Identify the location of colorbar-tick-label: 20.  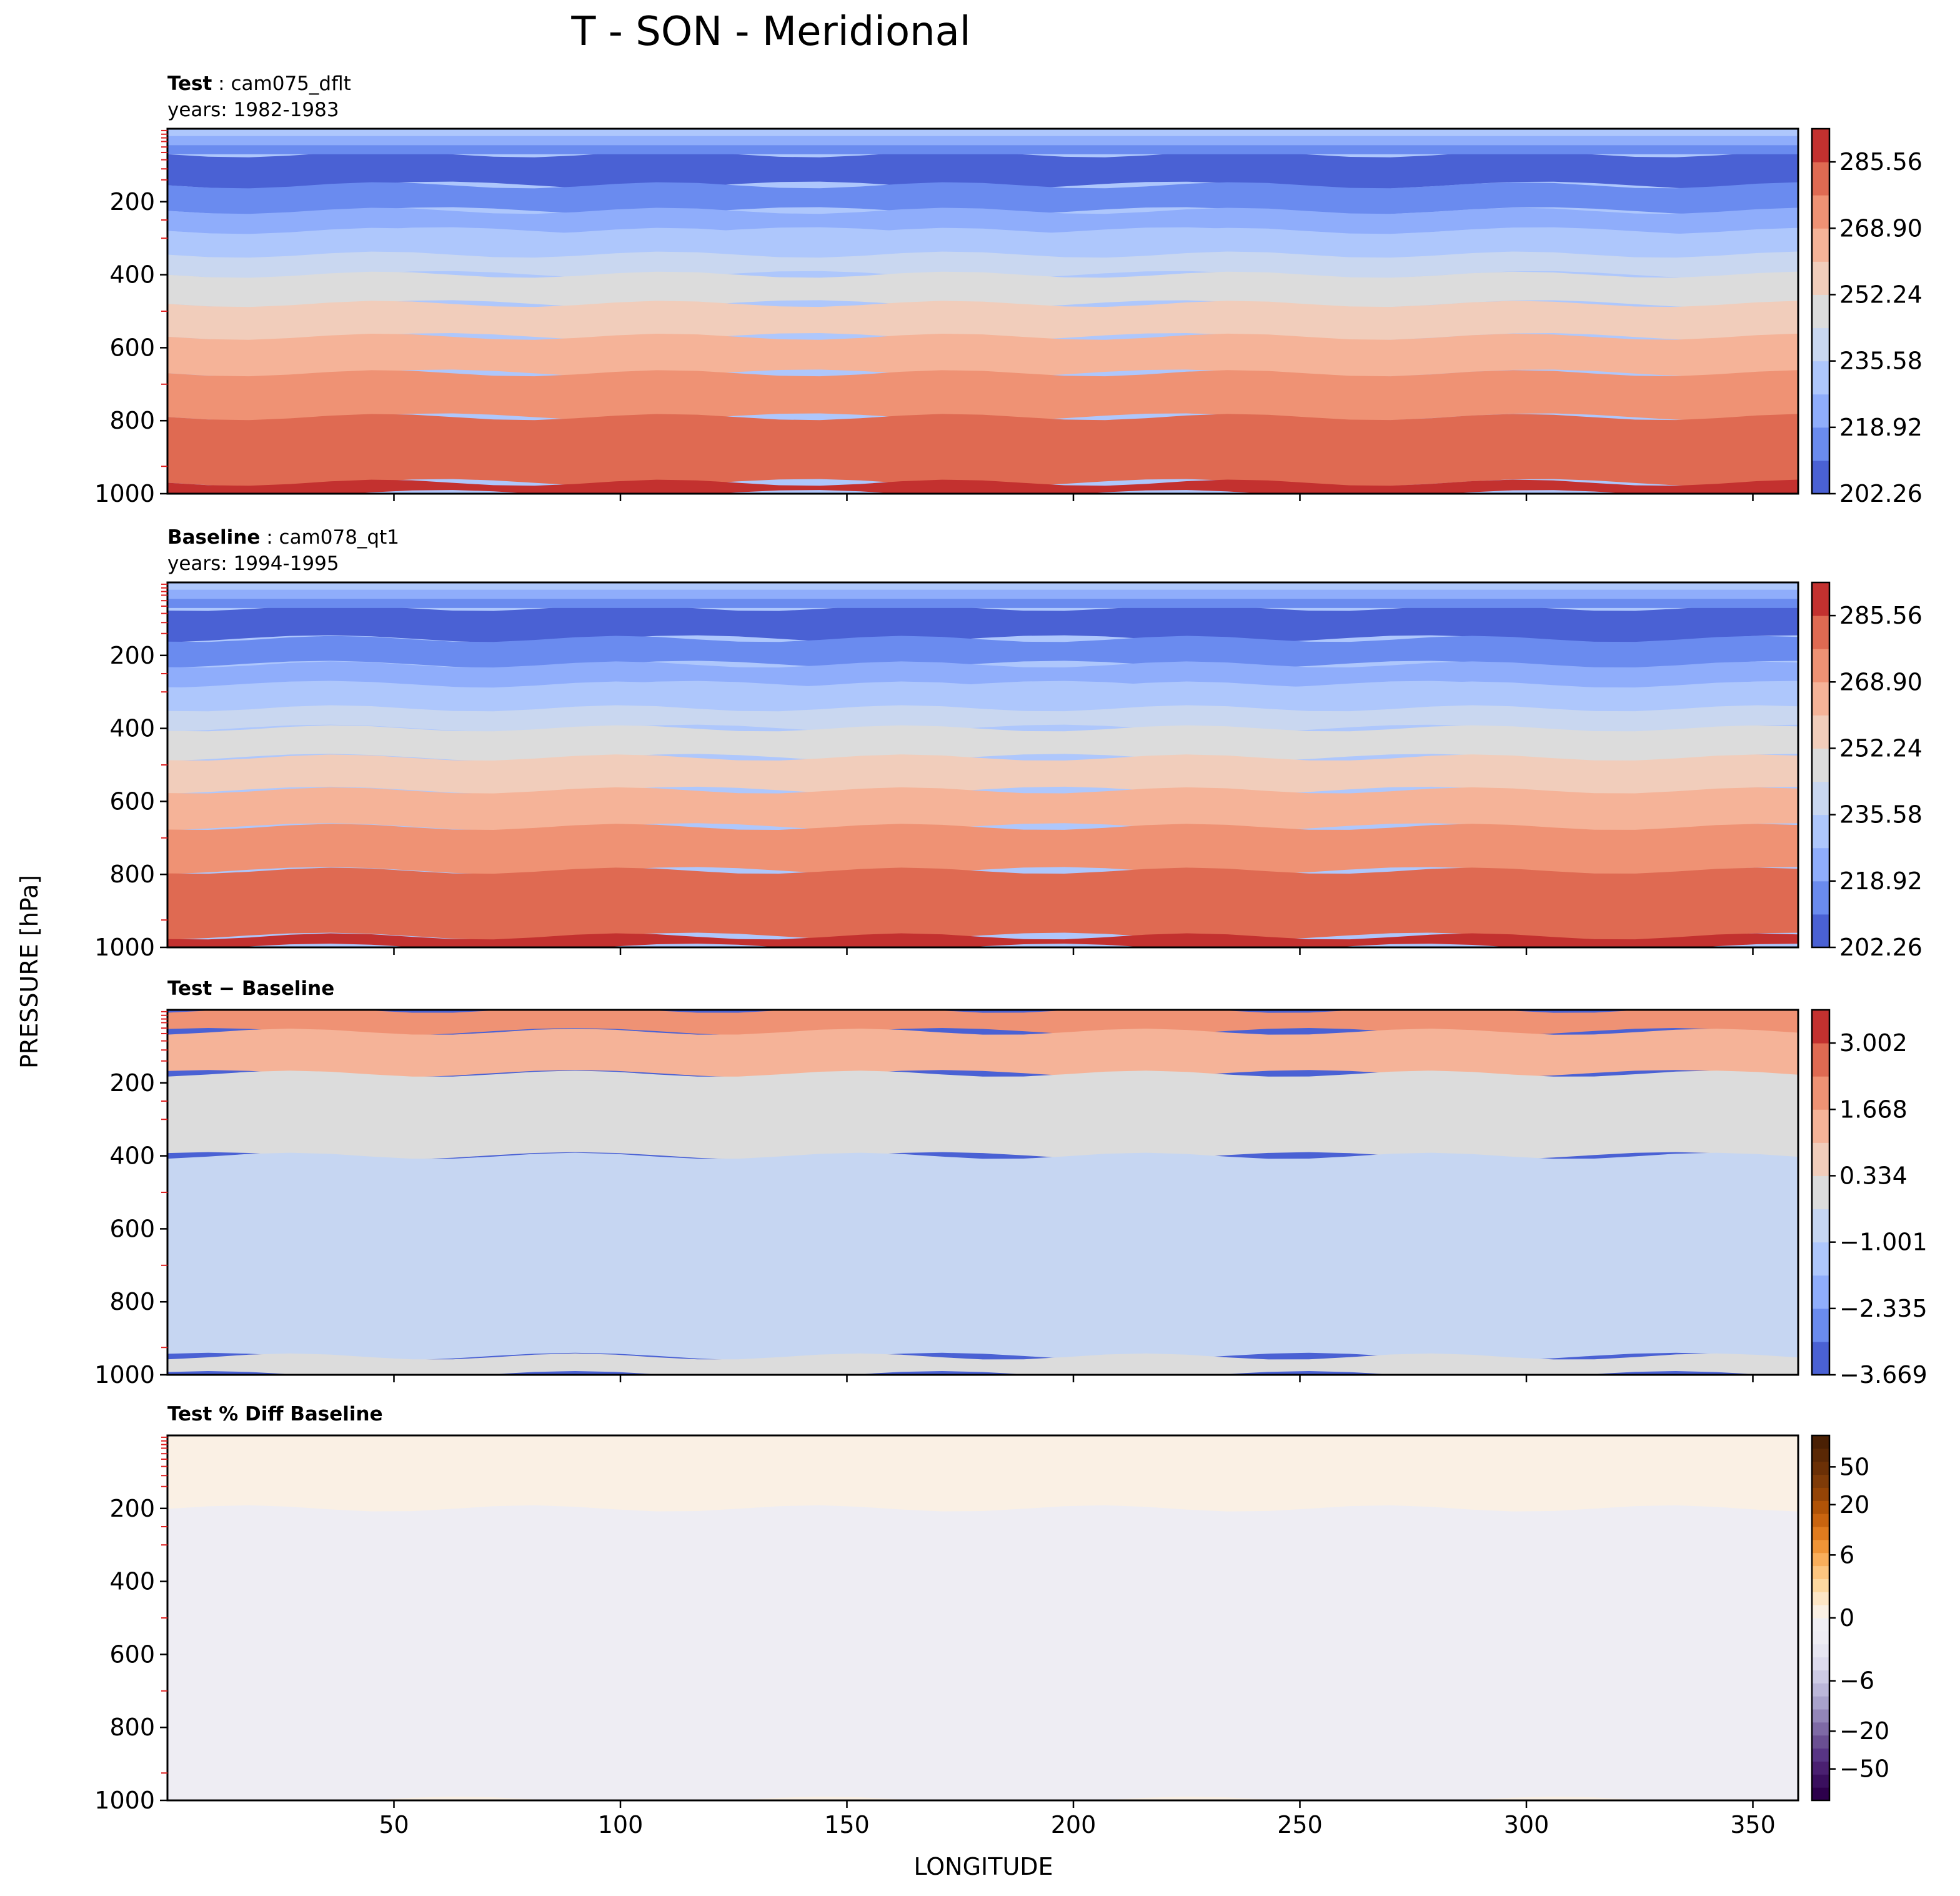
(1854, 1505).